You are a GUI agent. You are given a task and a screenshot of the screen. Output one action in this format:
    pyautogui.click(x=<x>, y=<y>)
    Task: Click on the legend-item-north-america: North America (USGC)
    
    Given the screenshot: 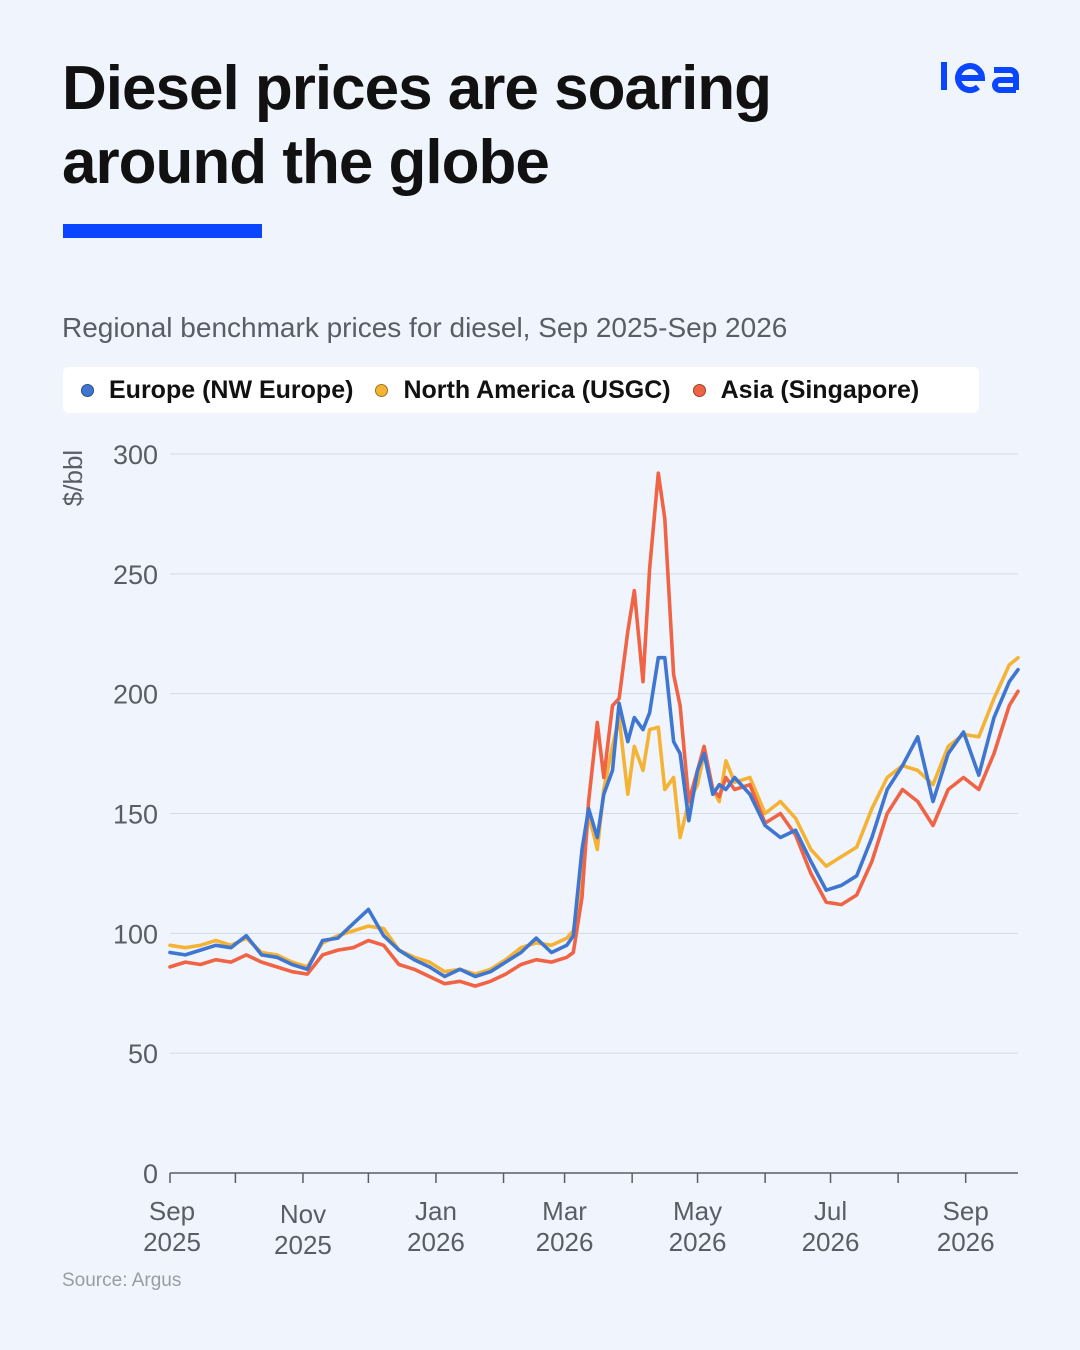 What is the action you would take?
    pyautogui.click(x=523, y=390)
    